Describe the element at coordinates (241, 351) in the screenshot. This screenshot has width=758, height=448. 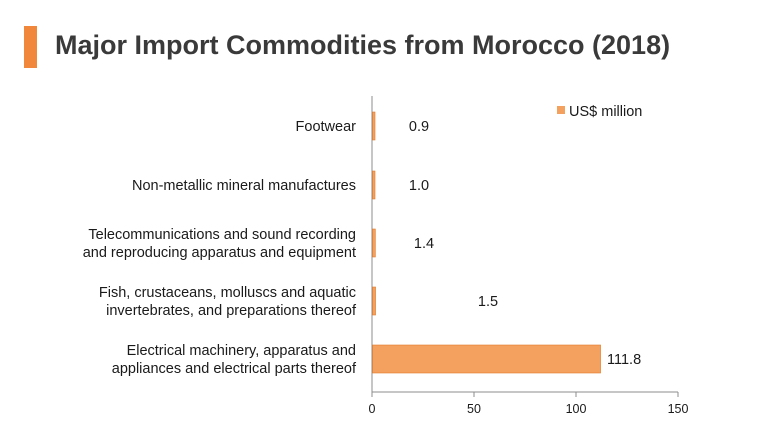
I see `category-label: Electrical machinery, apparatus and` at that location.